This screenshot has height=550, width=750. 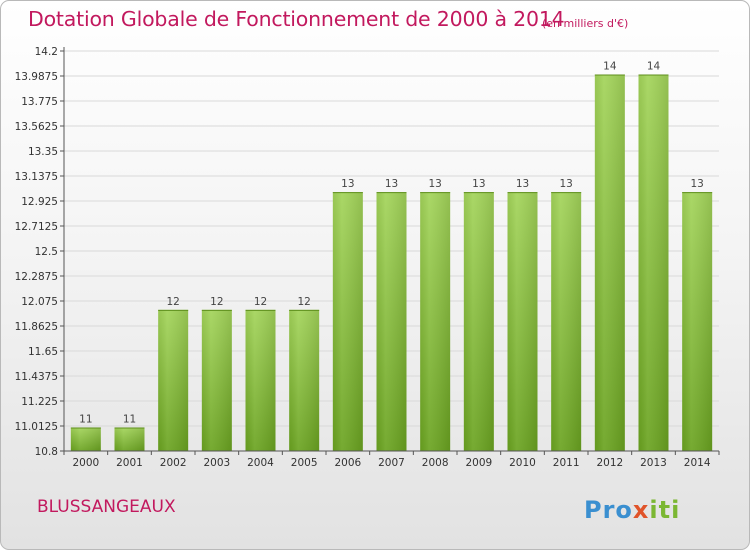 I want to click on x-tick-label: 2005, so click(x=304, y=463).